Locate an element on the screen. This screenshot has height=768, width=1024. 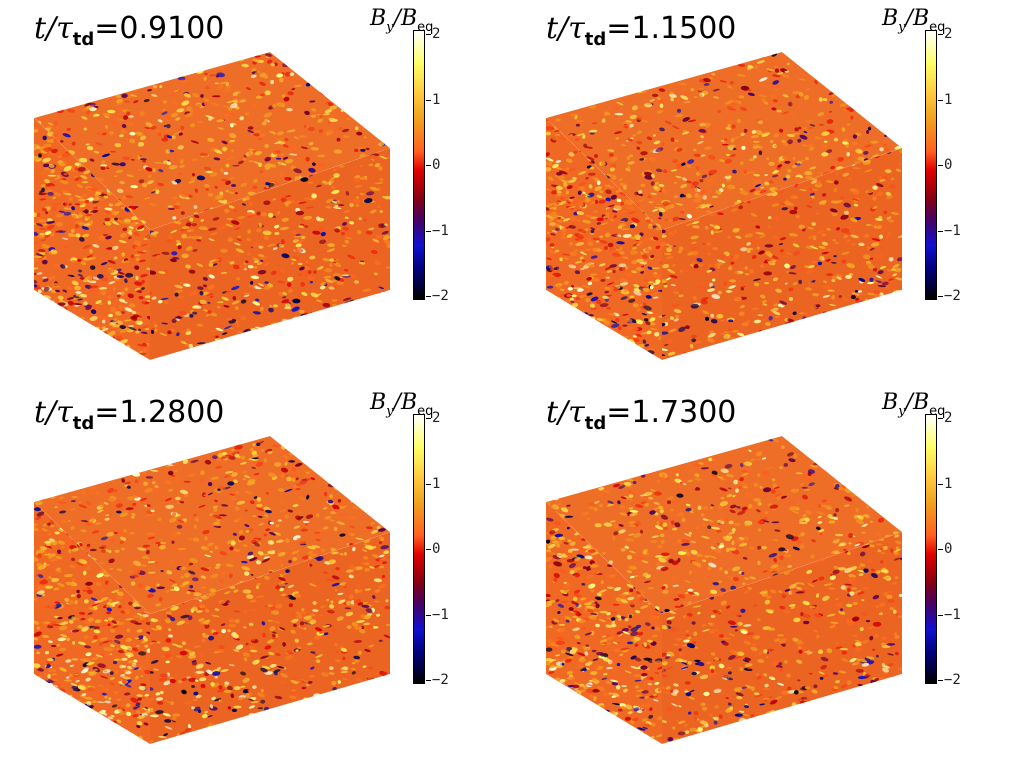
time-value: 0.9100 is located at coordinates (172, 28).